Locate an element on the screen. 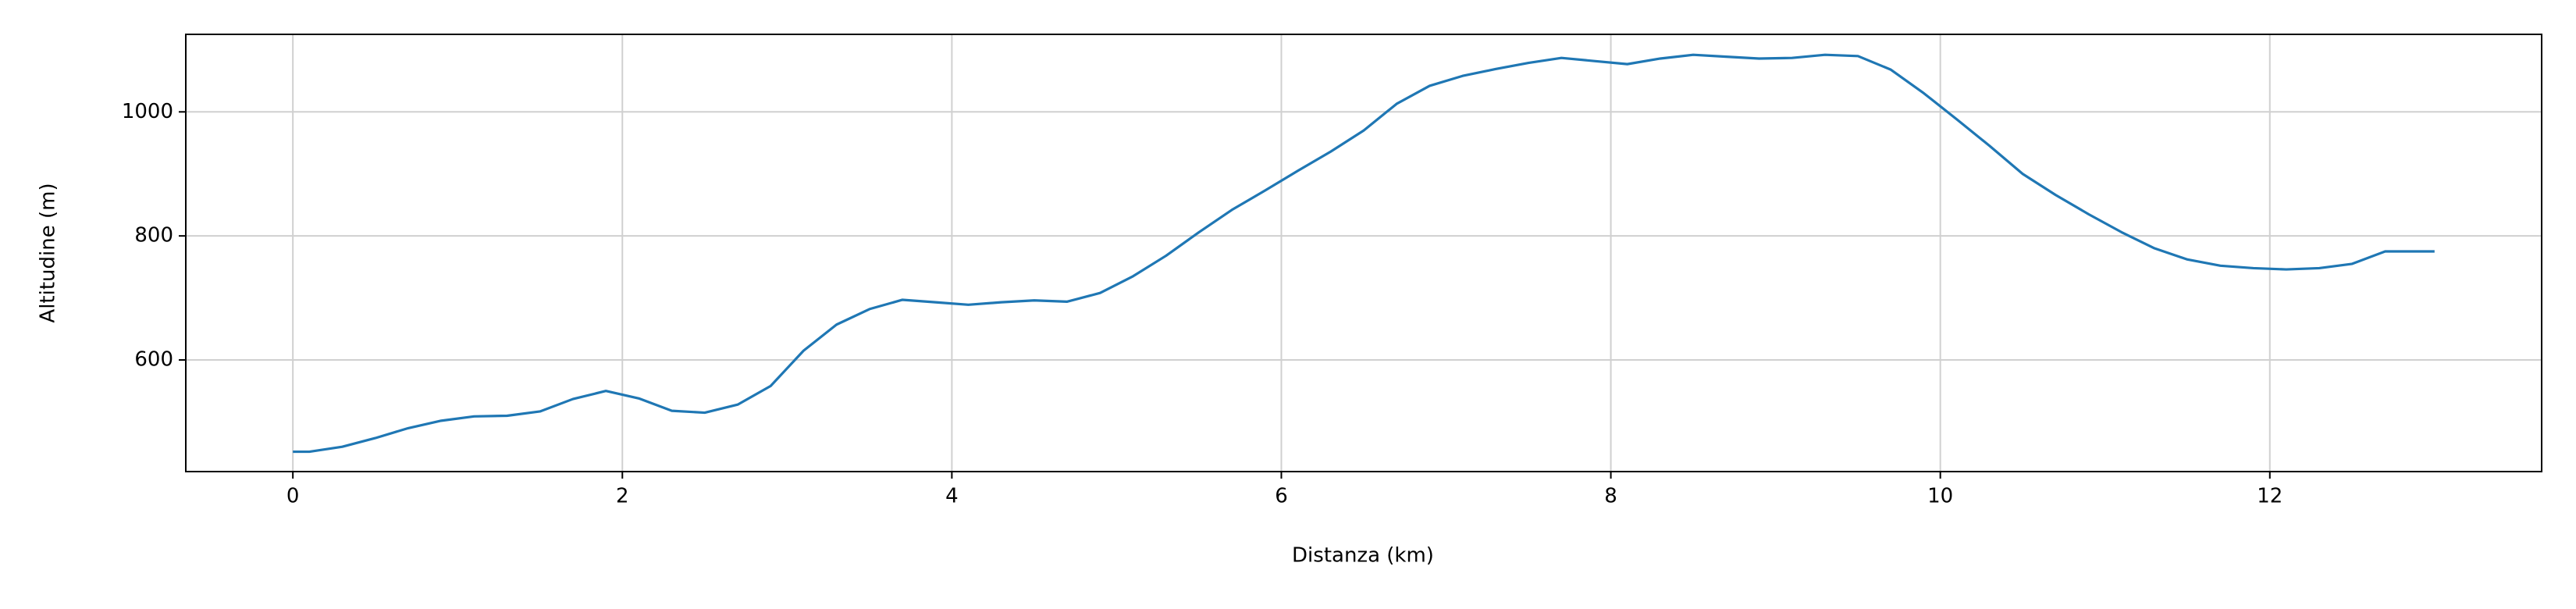 The width and height of the screenshot is (2576, 609). x-tick-label: 4 is located at coordinates (952, 496).